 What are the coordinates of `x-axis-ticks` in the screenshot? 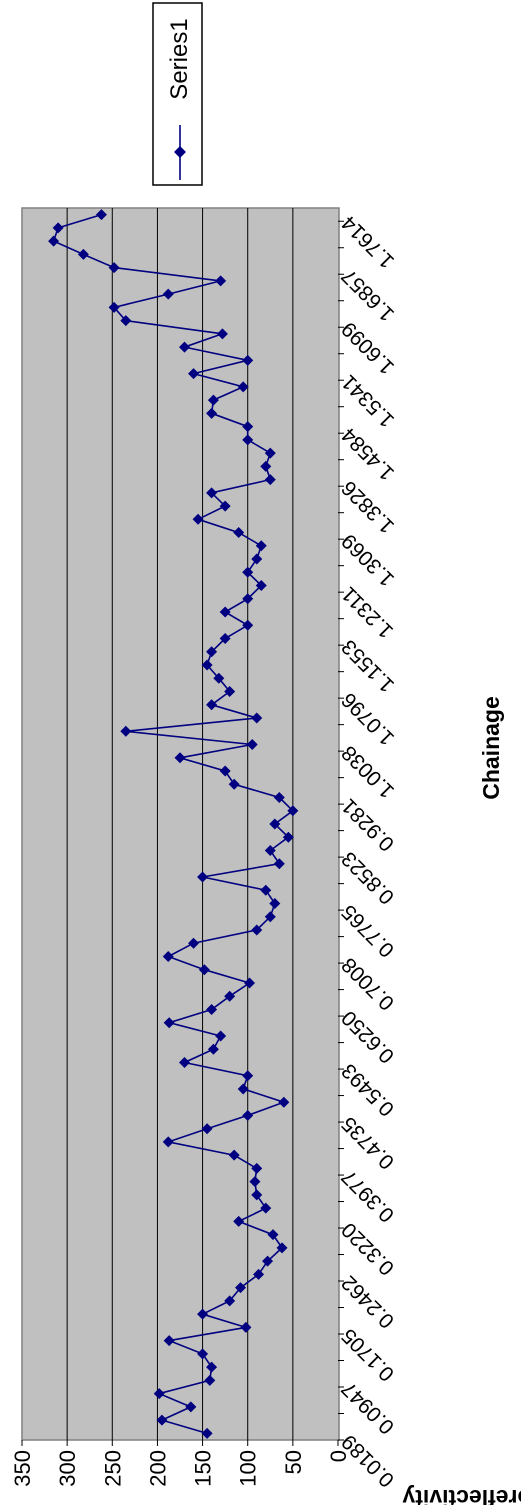 It's located at (341, 830).